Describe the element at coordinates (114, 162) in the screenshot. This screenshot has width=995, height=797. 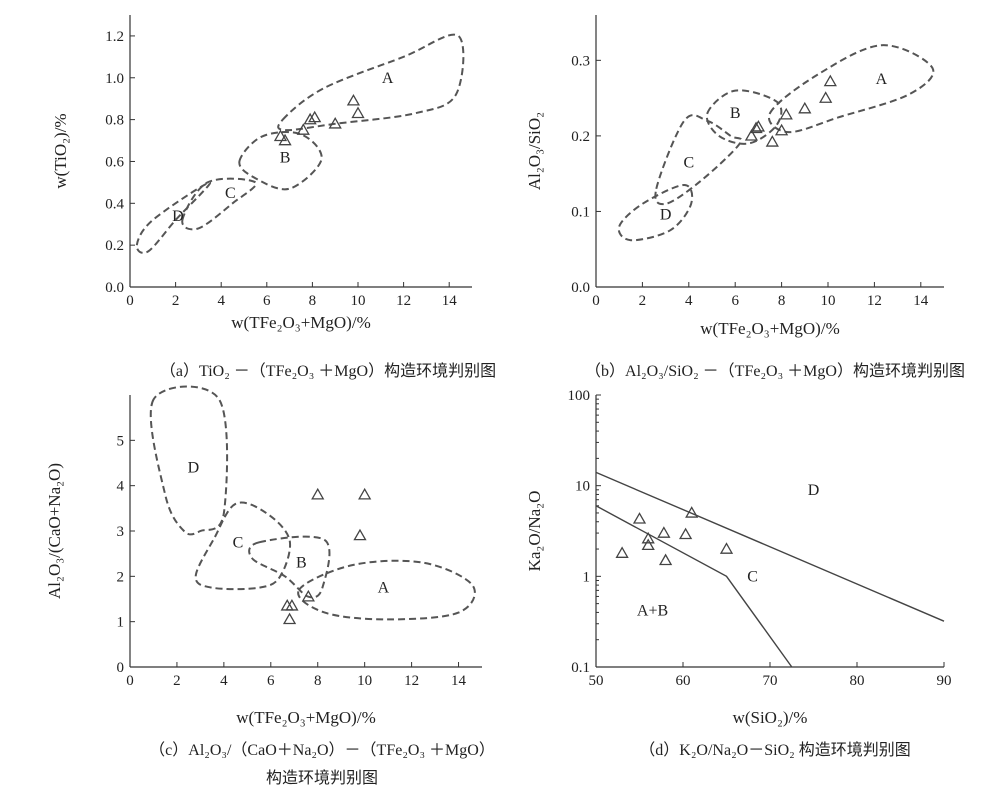
I see `y-tick-label: 0.6` at that location.